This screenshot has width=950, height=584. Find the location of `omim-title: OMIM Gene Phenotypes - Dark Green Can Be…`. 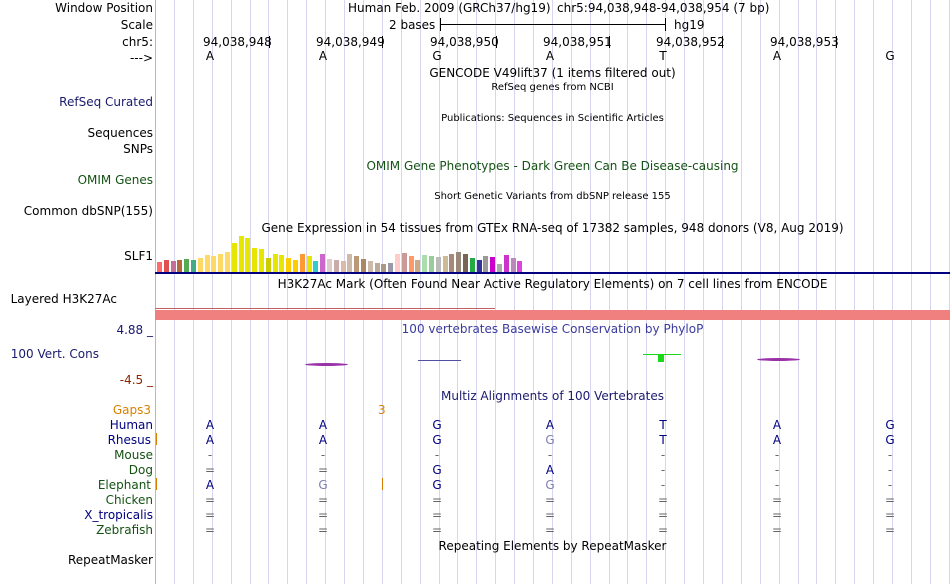

omim-title: OMIM Gene Phenotypes - Dark Green Can Be… is located at coordinates (552, 166).